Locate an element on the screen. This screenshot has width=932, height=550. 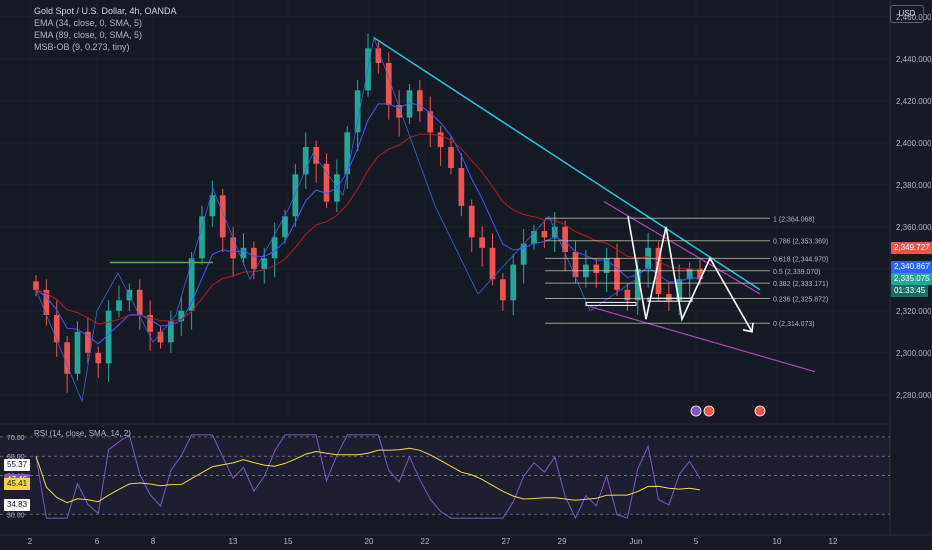
time-tick-label: 20 is located at coordinates (369, 541).